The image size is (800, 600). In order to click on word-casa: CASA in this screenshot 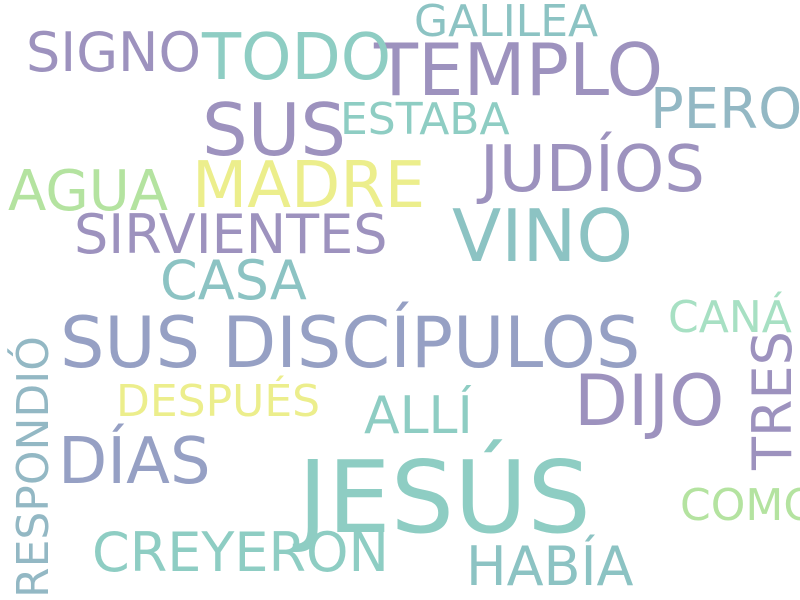, I will do `click(233, 280)`.